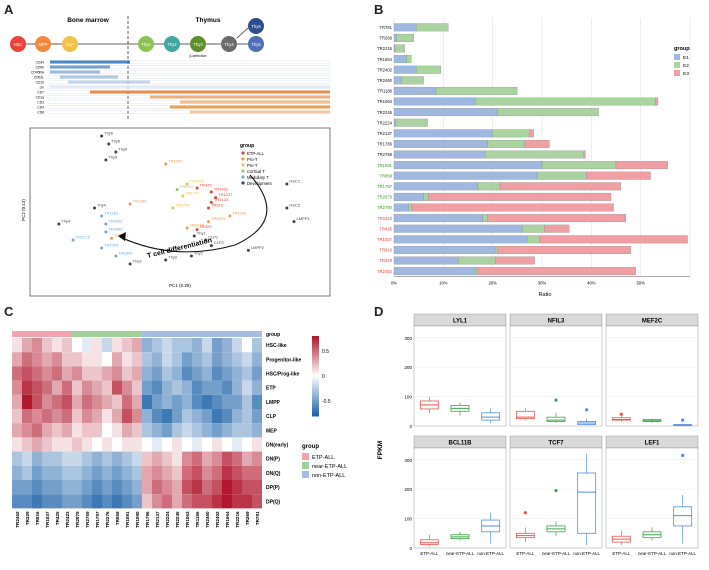  I want to click on pca-point-label: HSC1, so click(294, 181).